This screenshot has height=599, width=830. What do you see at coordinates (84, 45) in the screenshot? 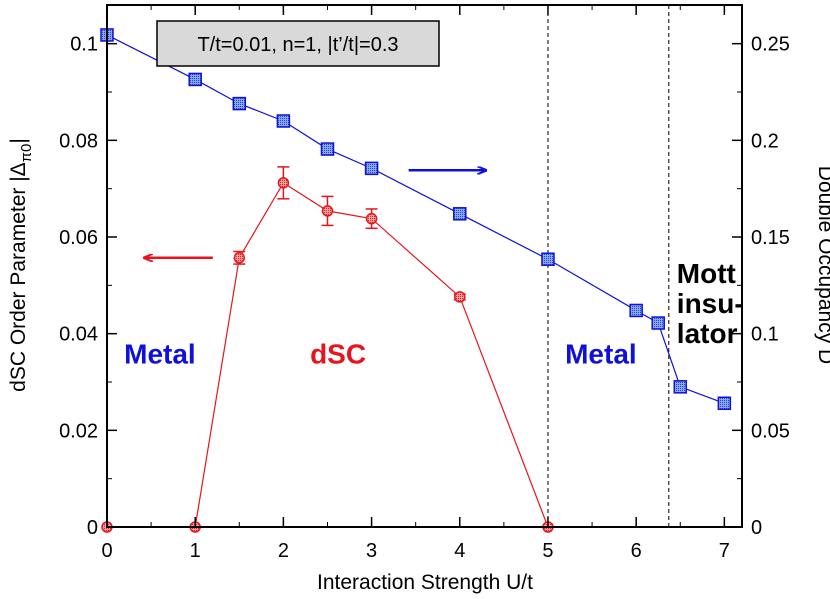
I see `left-y-tick-label: 0.1` at bounding box center [84, 45].